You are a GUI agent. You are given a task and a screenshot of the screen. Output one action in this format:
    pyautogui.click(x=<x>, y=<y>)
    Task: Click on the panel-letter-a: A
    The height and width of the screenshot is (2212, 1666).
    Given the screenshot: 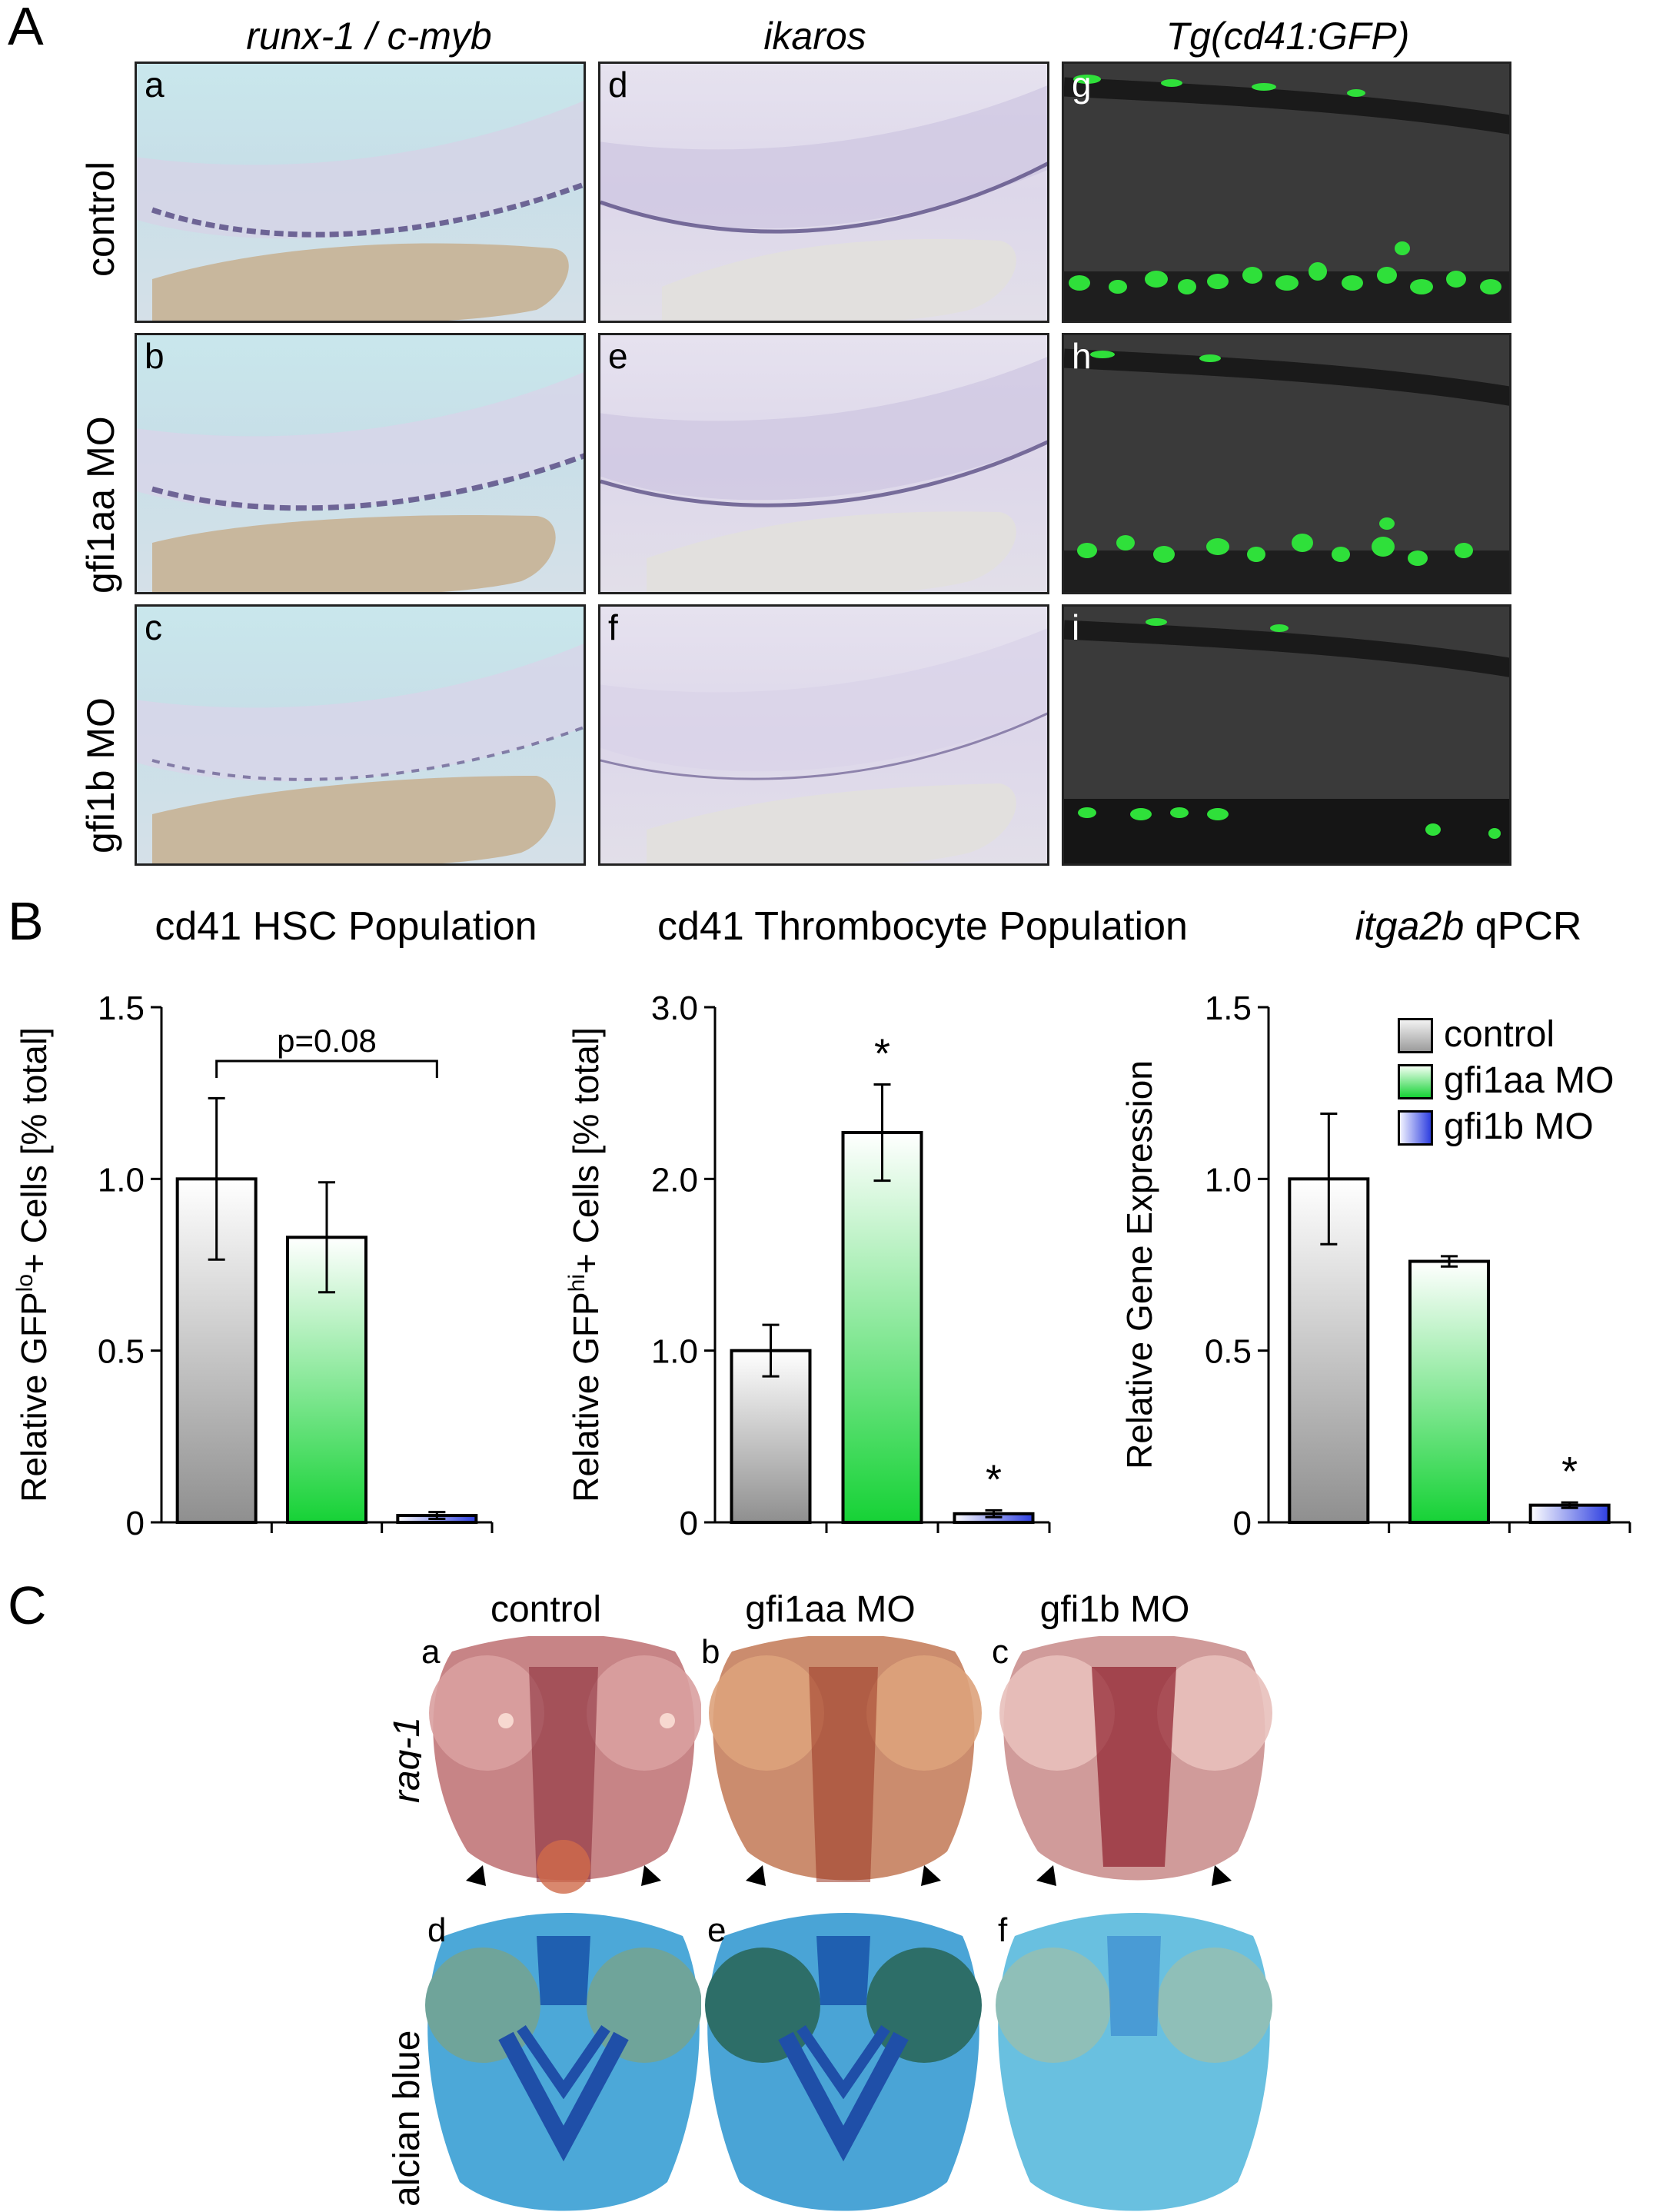 What is the action you would take?
    pyautogui.click(x=26, y=28)
    